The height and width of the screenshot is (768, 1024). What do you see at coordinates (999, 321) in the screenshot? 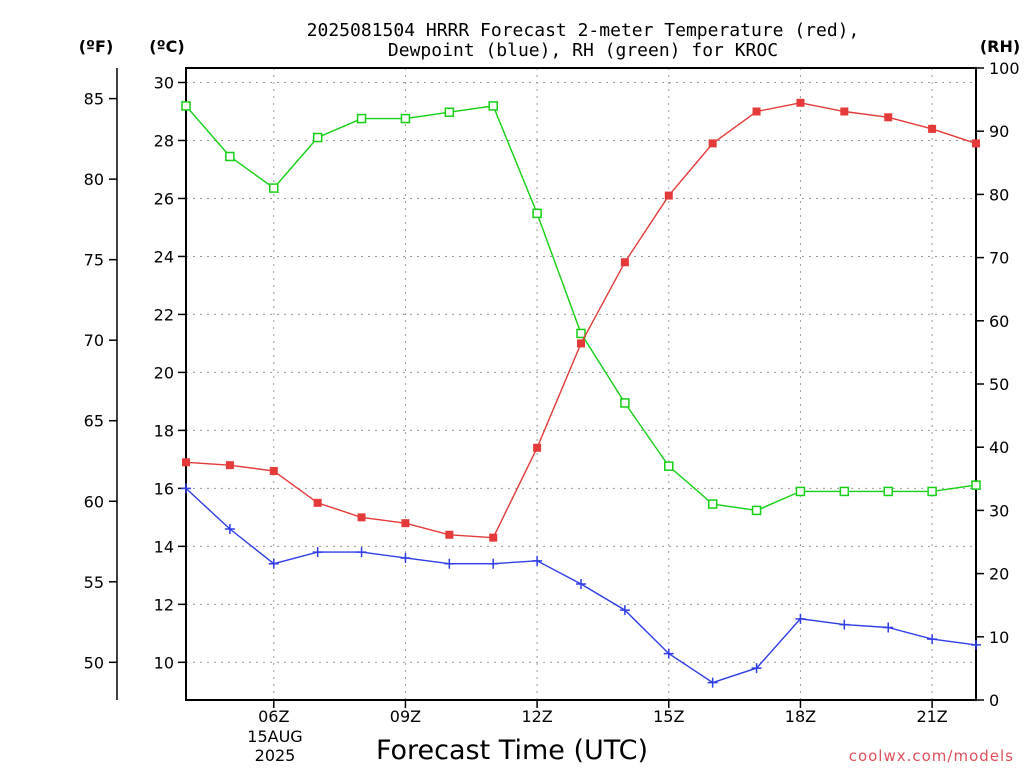
I see `rh-tick-label: 60` at bounding box center [999, 321].